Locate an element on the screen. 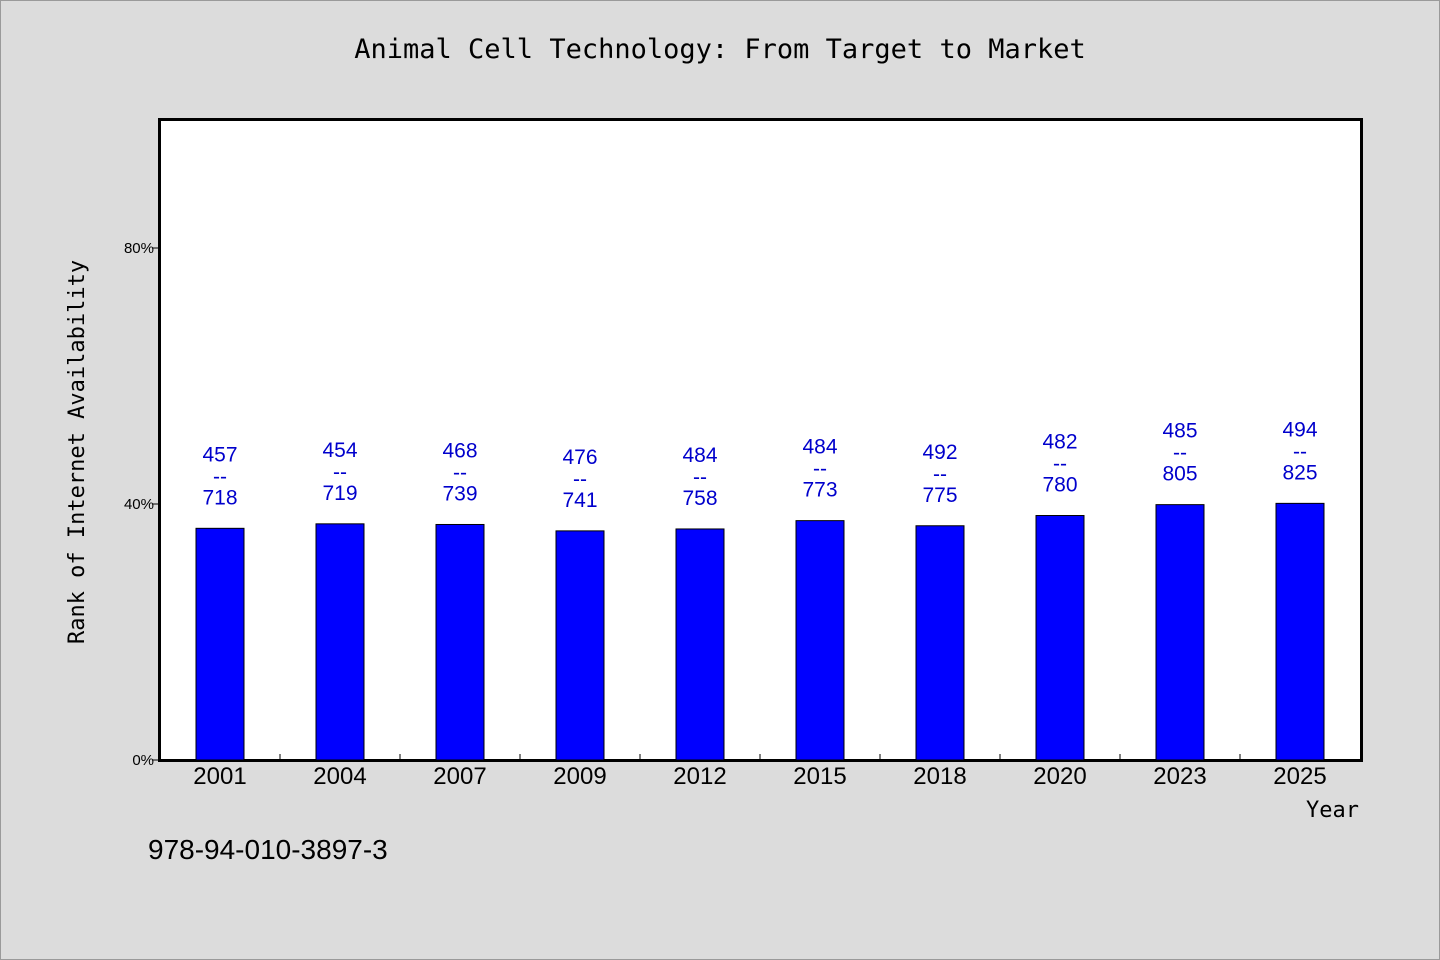 This screenshot has width=1440, height=960. data-label-bottom-2004: 719 is located at coordinates (339, 493).